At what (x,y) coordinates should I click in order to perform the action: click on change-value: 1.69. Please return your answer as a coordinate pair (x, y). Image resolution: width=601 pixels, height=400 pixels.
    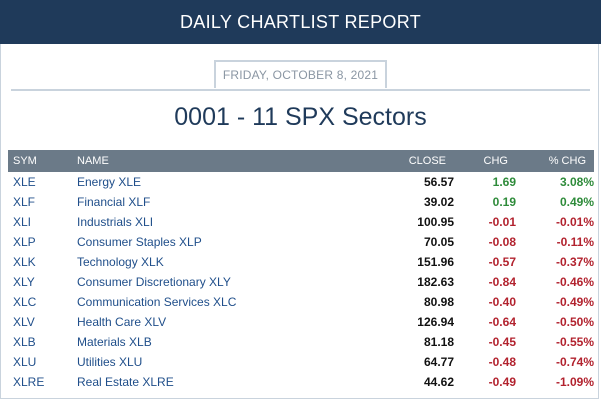
    Looking at the image, I should click on (504, 182).